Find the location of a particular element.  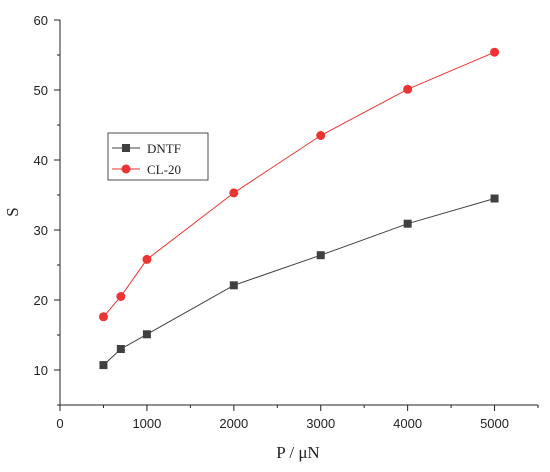

x-tick-label: 0 is located at coordinates (59, 423).